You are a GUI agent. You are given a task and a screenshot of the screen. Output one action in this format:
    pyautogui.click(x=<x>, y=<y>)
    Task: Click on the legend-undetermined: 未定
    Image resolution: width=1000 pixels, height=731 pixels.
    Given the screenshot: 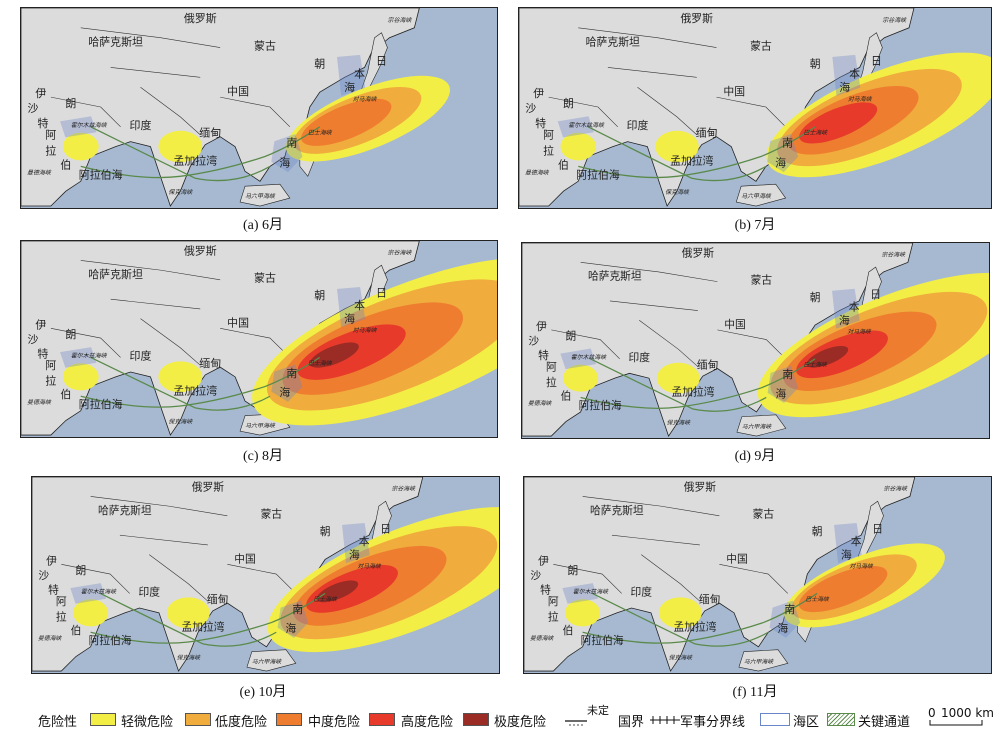 What is the action you would take?
    pyautogui.click(x=598, y=710)
    